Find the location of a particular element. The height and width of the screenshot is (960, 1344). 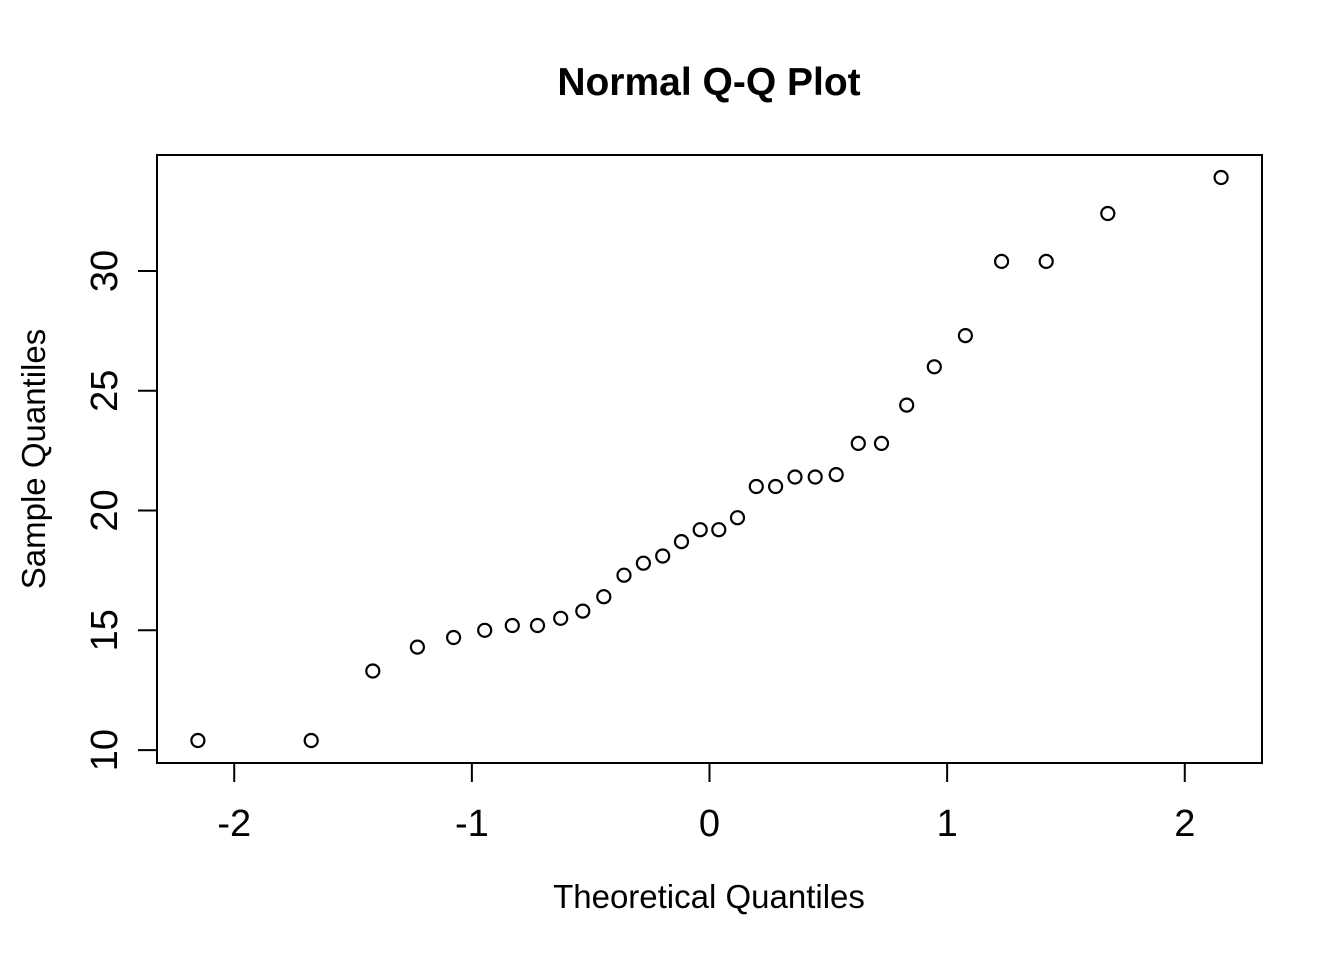

chart-title: Normal Q-Q Plot is located at coordinates (708, 82).